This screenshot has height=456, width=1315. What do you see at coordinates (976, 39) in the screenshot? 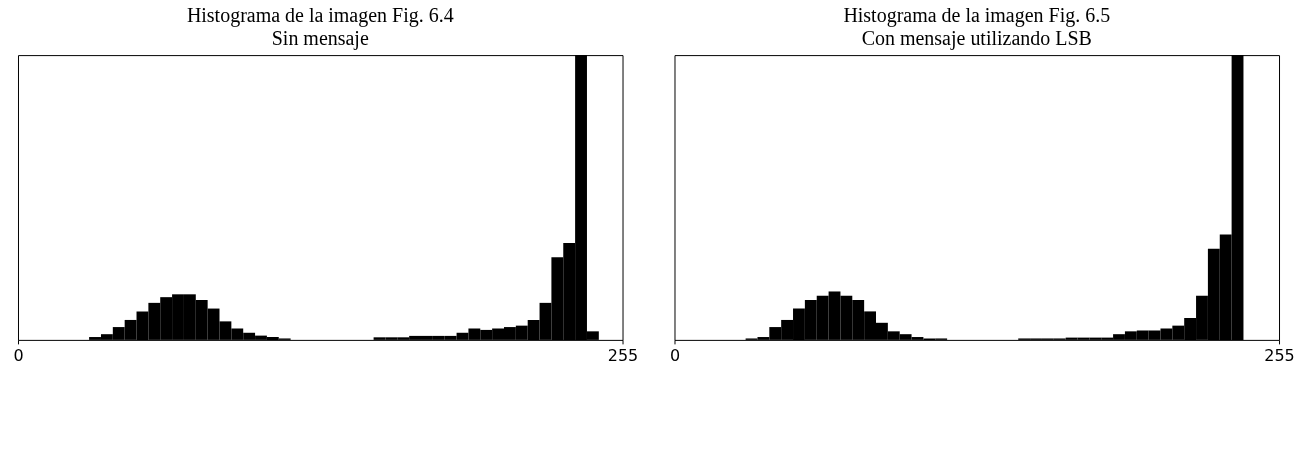
I see `chart-subtitle: Con mensaje utilizando LSB` at bounding box center [976, 39].